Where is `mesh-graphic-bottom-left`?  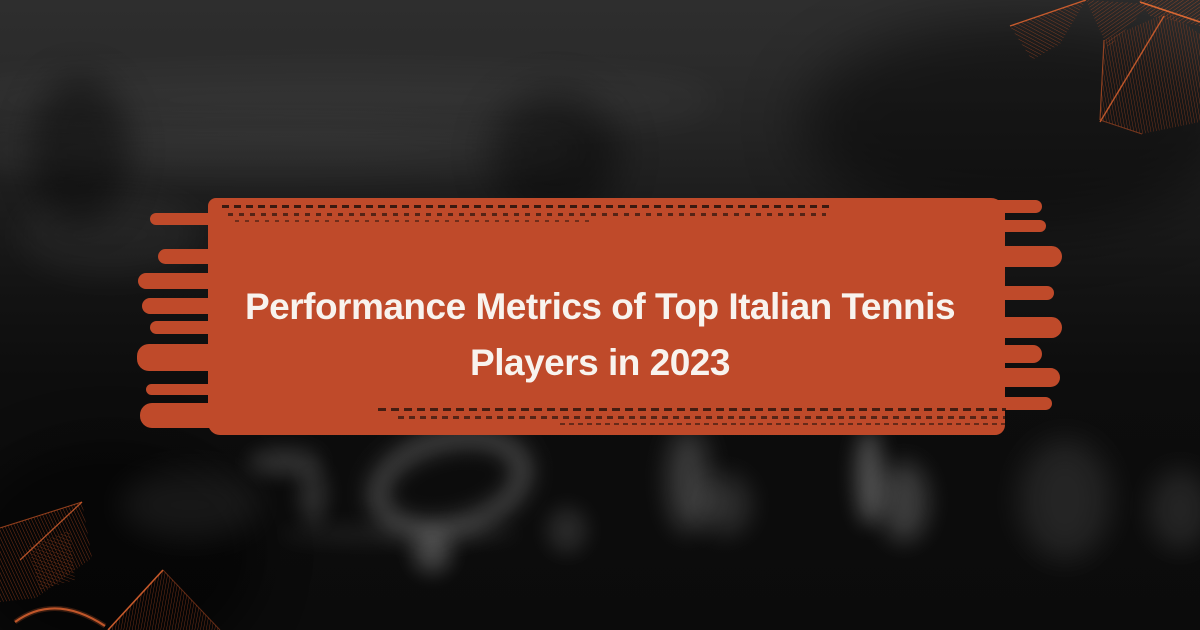 mesh-graphic-bottom-left is located at coordinates (110, 565).